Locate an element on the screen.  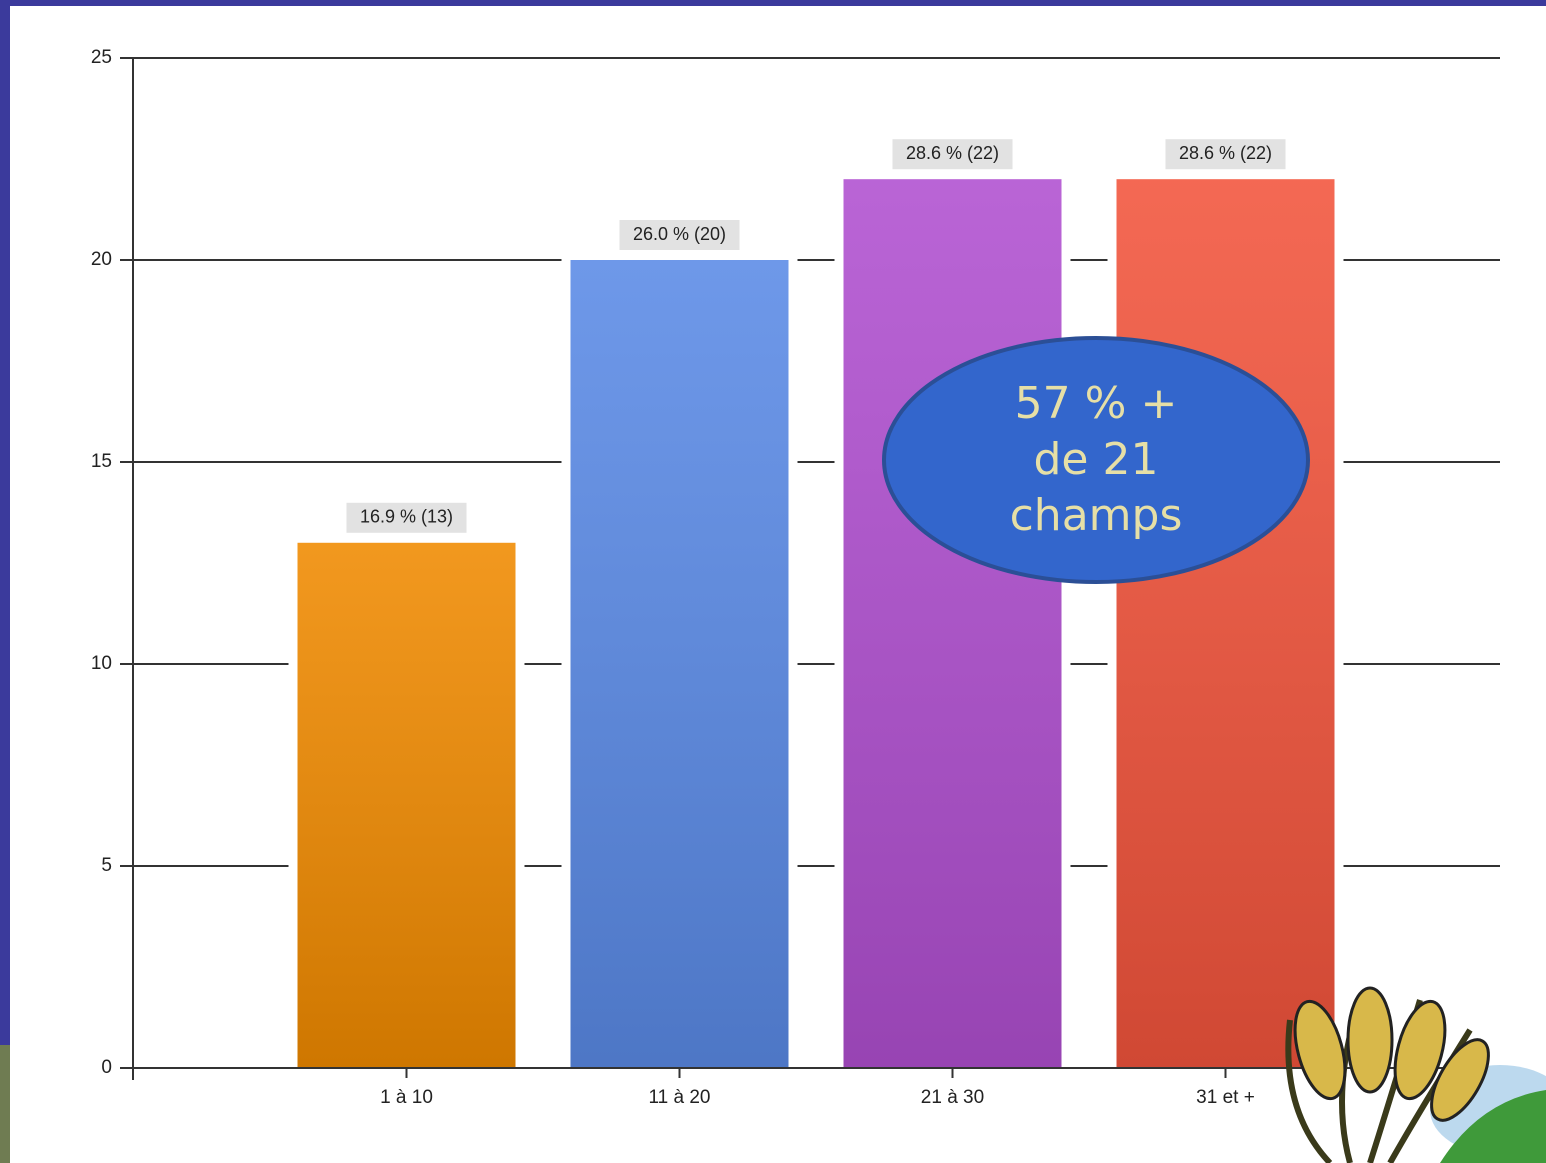
value-label: 16.9 % (13) is located at coordinates (406, 517).